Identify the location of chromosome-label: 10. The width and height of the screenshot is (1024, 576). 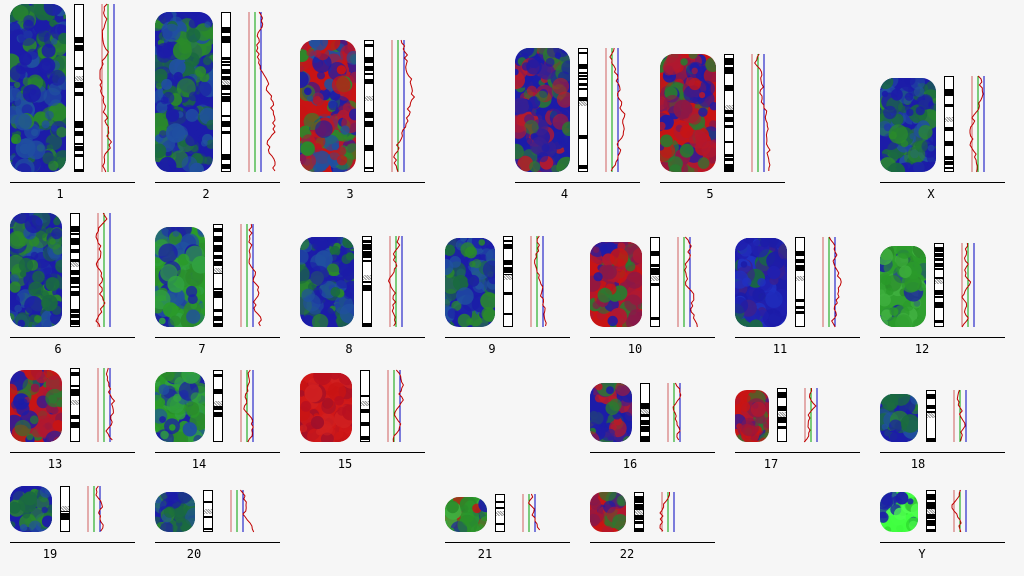
(635, 349).